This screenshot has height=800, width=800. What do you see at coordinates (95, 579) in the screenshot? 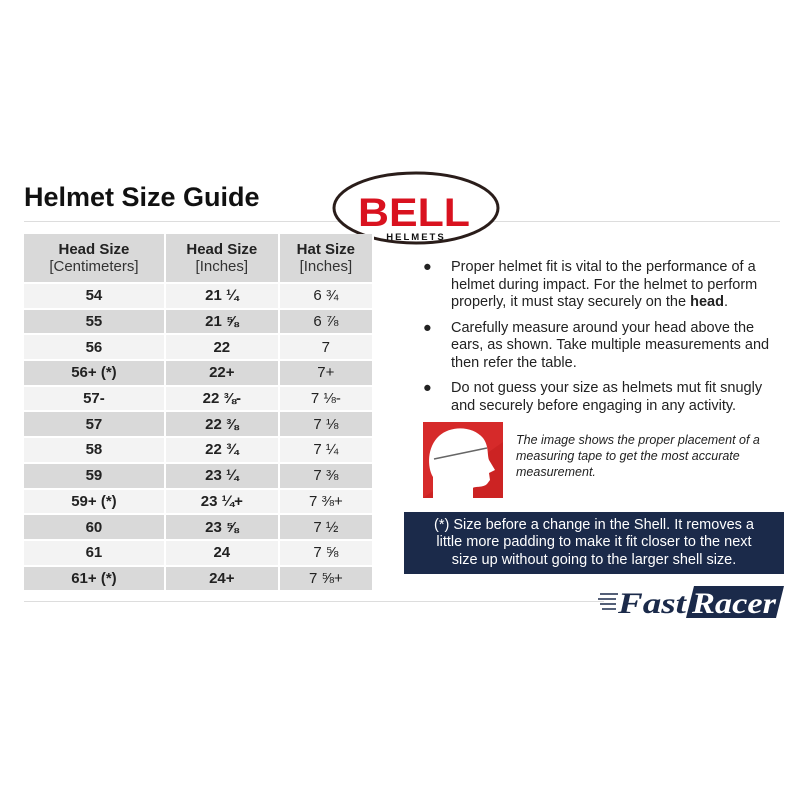
I see `cm-cell: 61+ (*)` at bounding box center [95, 579].